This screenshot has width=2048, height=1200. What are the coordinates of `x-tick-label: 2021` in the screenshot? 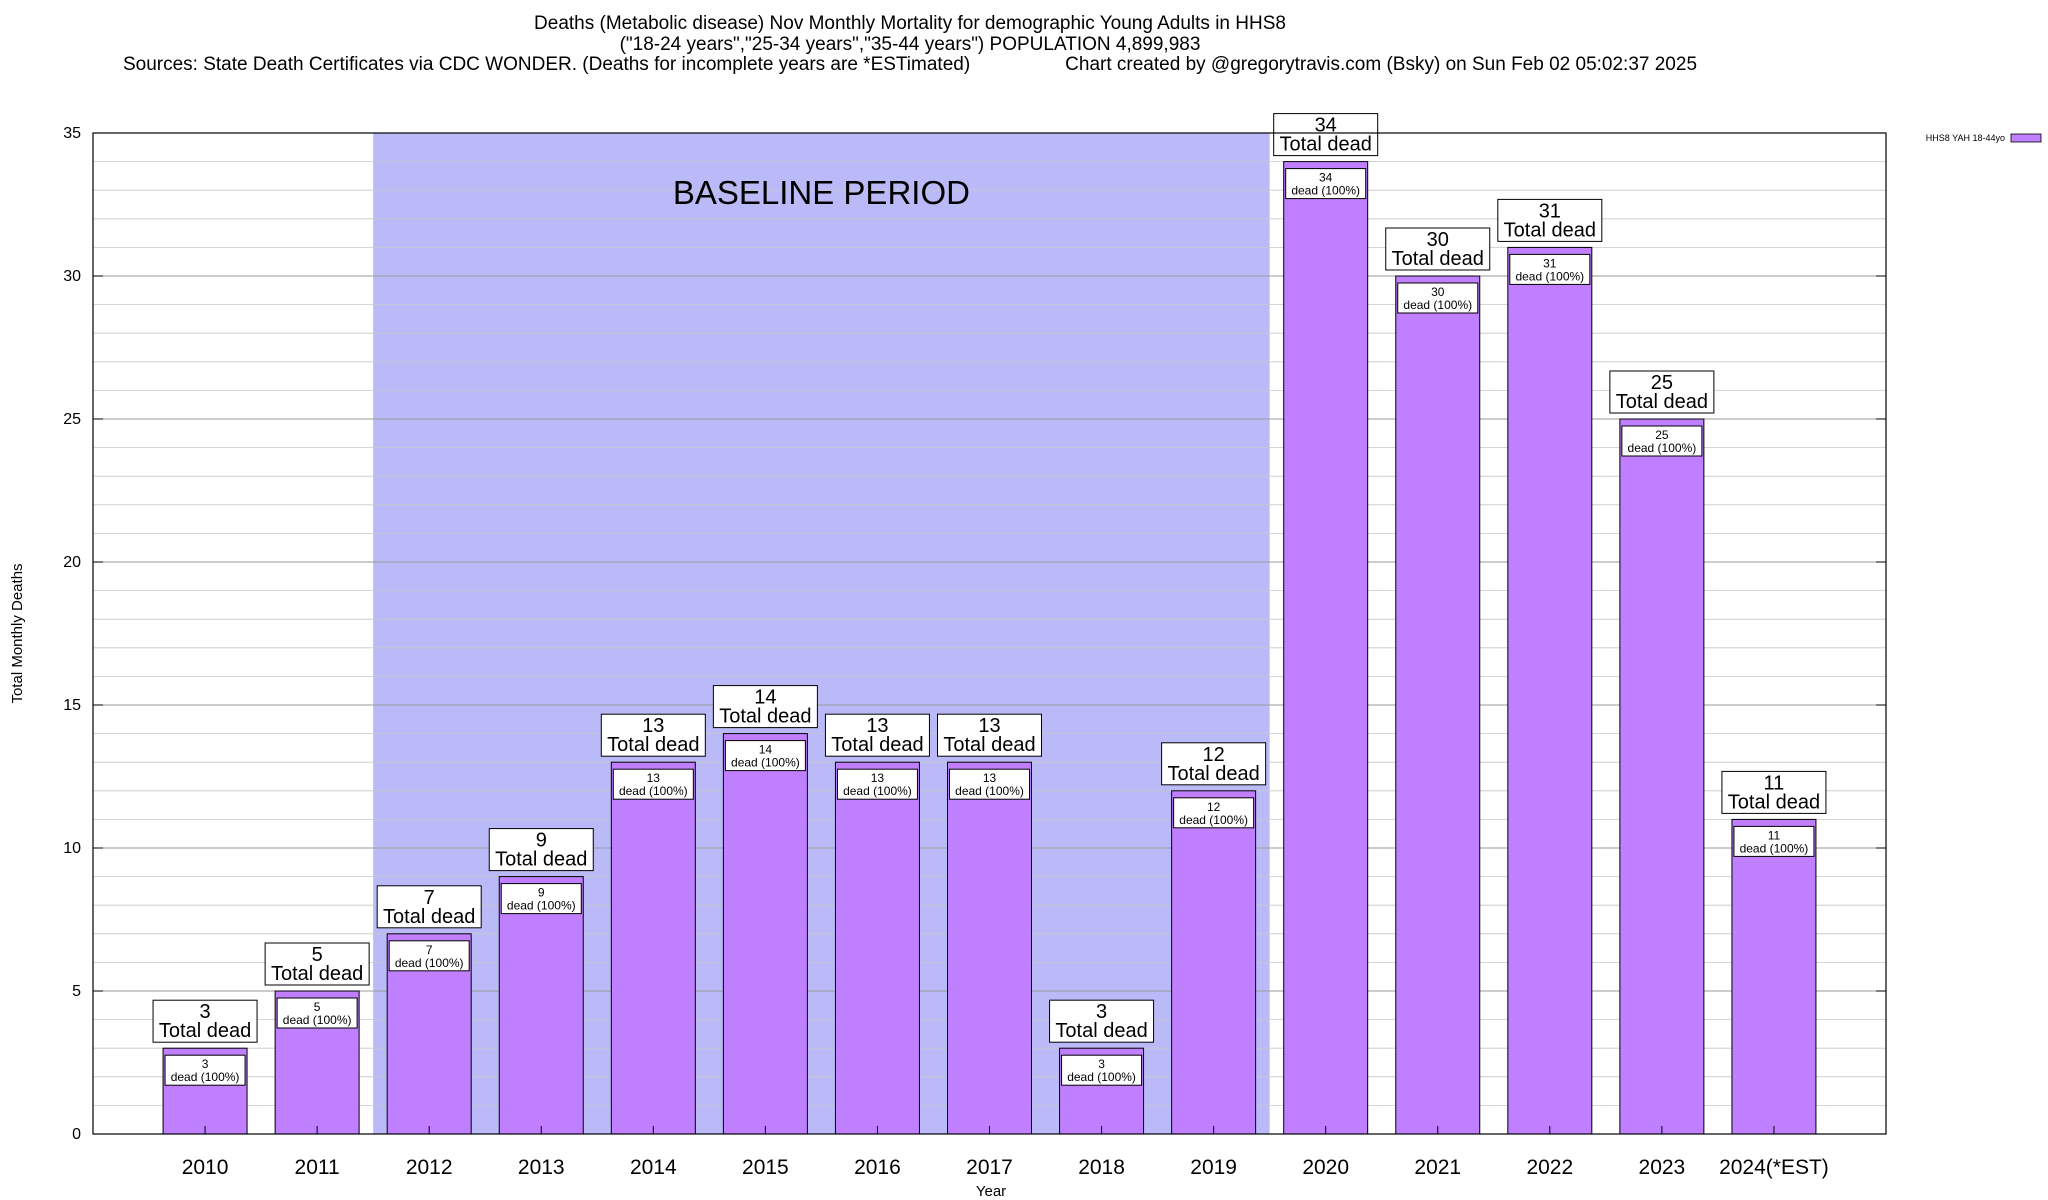 It's located at (1437, 1167).